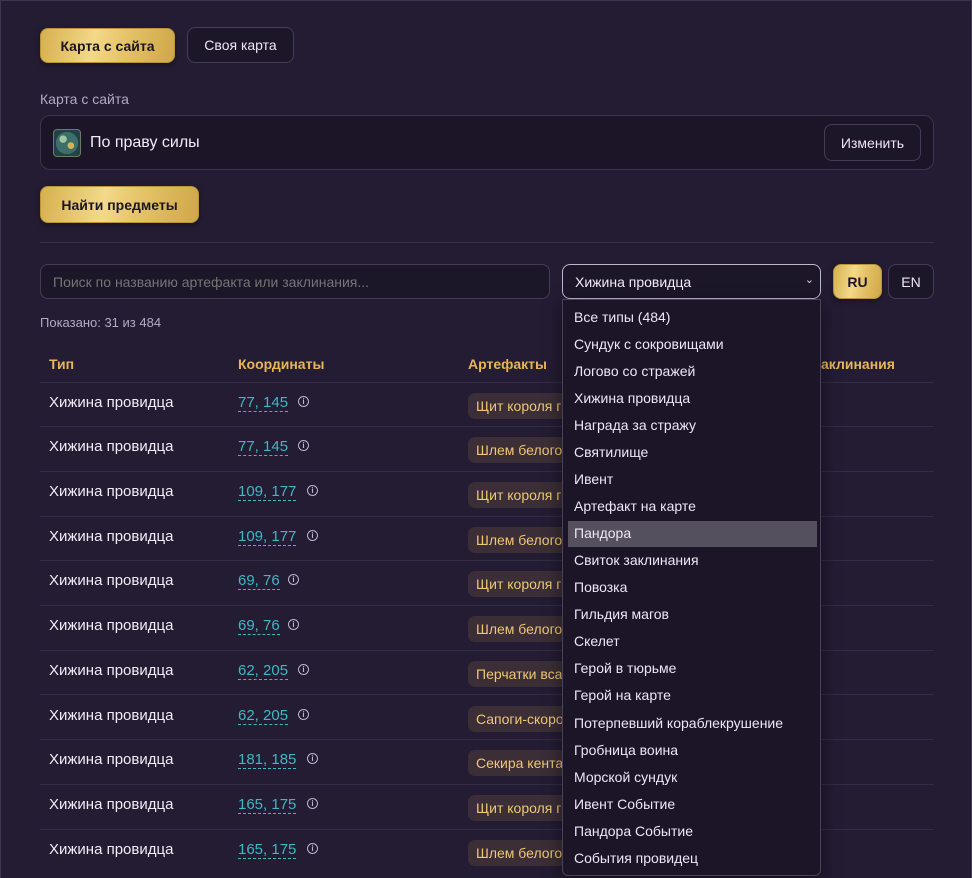 This screenshot has width=972, height=878. What do you see at coordinates (145, 142) in the screenshot?
I see `map-name: По праву силы` at bounding box center [145, 142].